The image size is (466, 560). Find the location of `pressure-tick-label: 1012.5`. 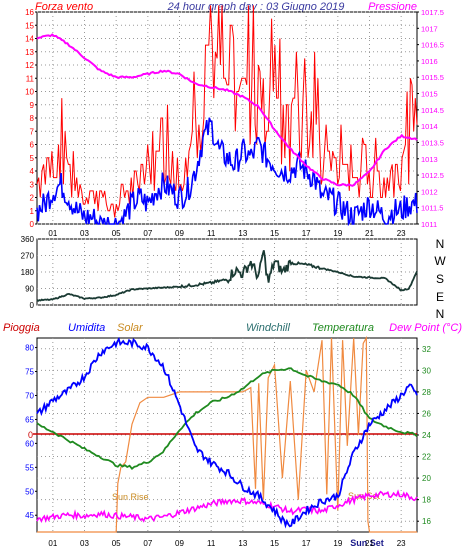

pressure-tick-label: 1012.5 is located at coordinates (432, 175).